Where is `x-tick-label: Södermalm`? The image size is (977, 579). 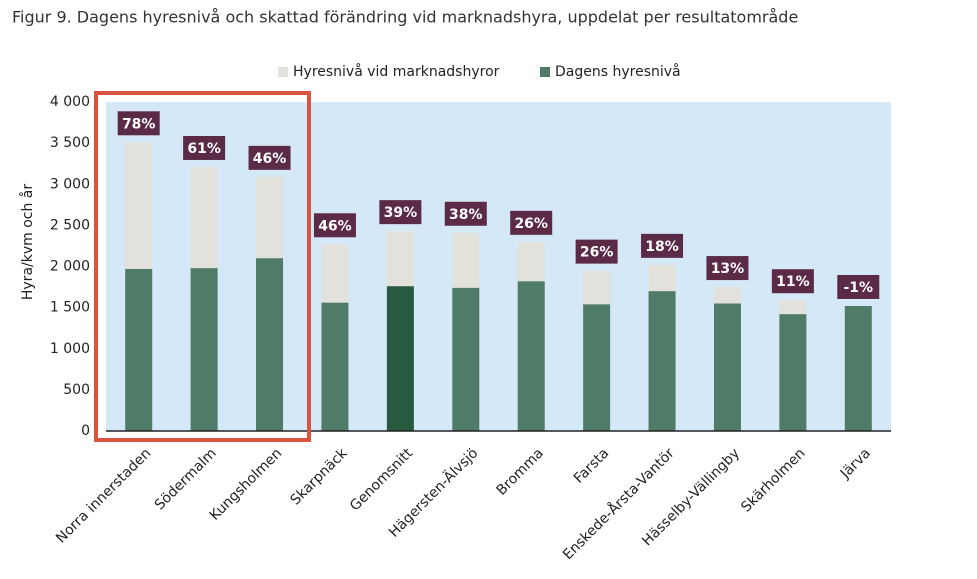 x-tick-label: Södermalm is located at coordinates (186, 479).